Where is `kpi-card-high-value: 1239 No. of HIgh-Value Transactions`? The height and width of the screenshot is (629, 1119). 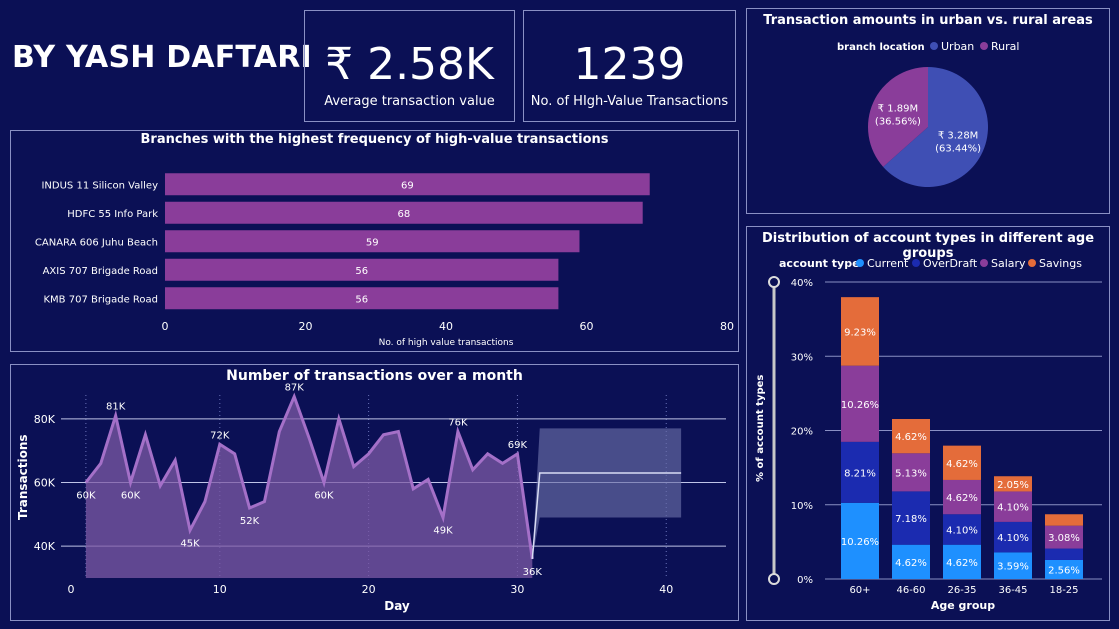
kpi-card-high-value: 1239 No. of HIgh-Value Transactions is located at coordinates (629, 66).